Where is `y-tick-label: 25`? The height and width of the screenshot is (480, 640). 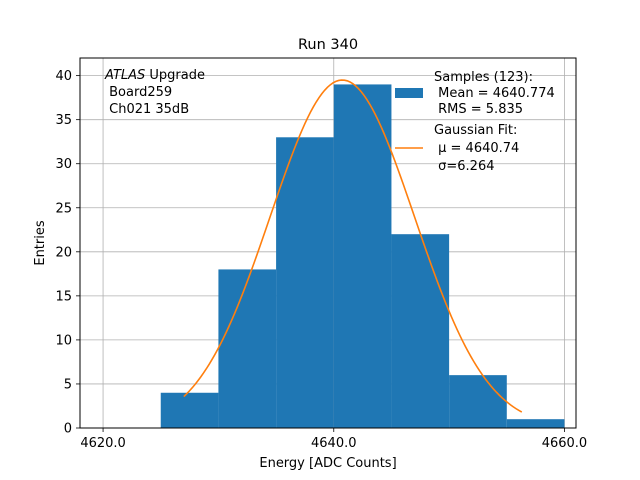
y-tick-label: 25 is located at coordinates (63, 208).